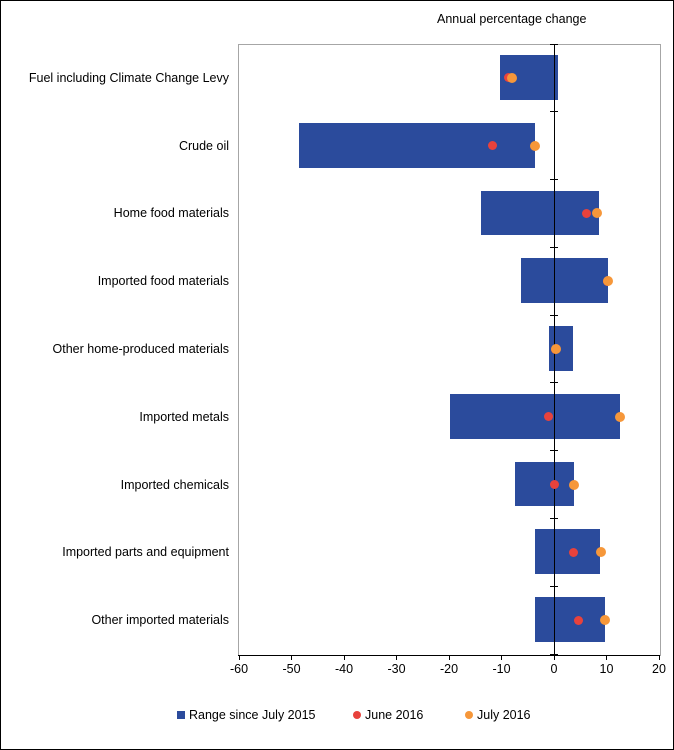 Image resolution: width=674 pixels, height=750 pixels. I want to click on category-label: Imported food materials, so click(163, 281).